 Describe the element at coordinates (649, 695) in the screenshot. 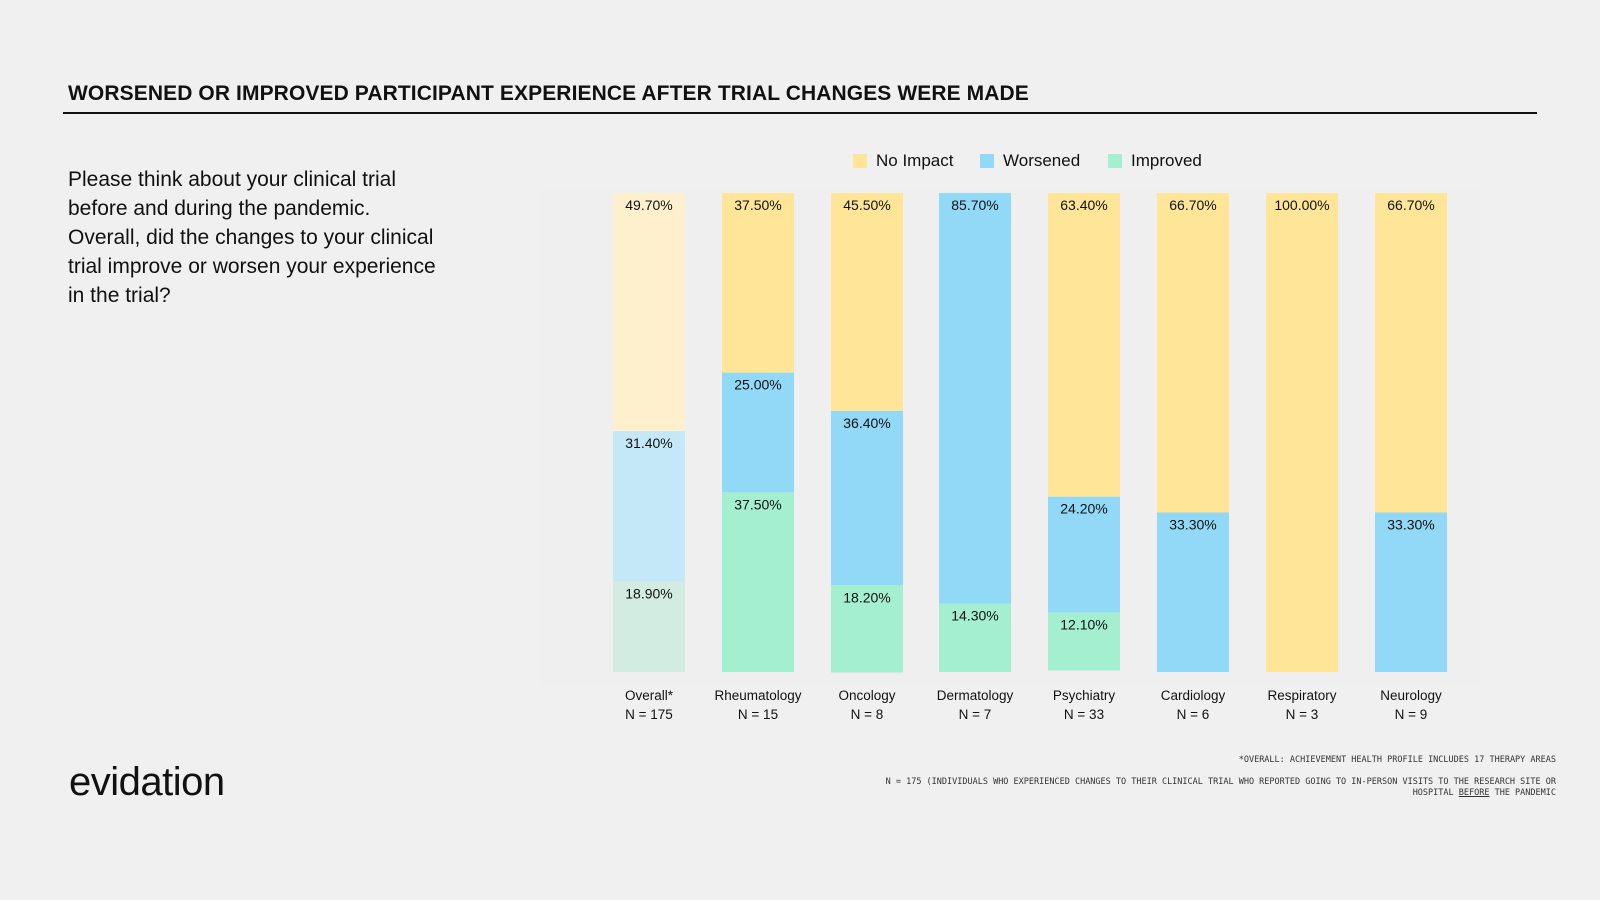

I see `category-label: Overall*` at that location.